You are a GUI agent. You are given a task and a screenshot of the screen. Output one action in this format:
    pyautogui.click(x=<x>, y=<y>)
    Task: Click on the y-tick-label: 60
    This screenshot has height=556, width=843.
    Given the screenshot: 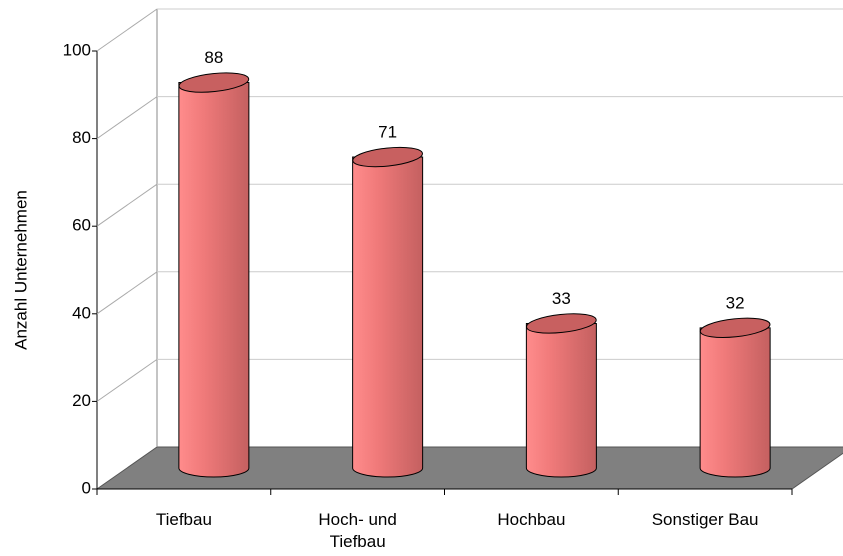 What is the action you would take?
    pyautogui.click(x=81, y=225)
    